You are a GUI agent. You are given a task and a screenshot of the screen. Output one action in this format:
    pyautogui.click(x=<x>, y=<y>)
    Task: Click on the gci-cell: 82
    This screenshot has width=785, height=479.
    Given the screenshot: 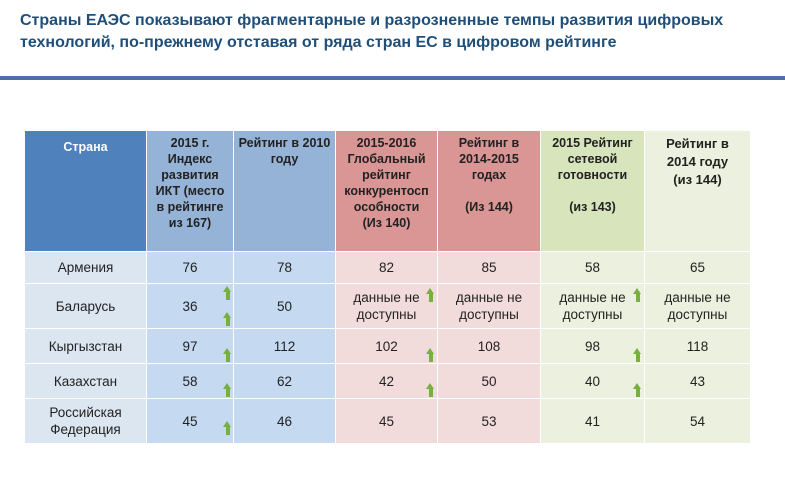 What is the action you would take?
    pyautogui.click(x=386, y=267)
    